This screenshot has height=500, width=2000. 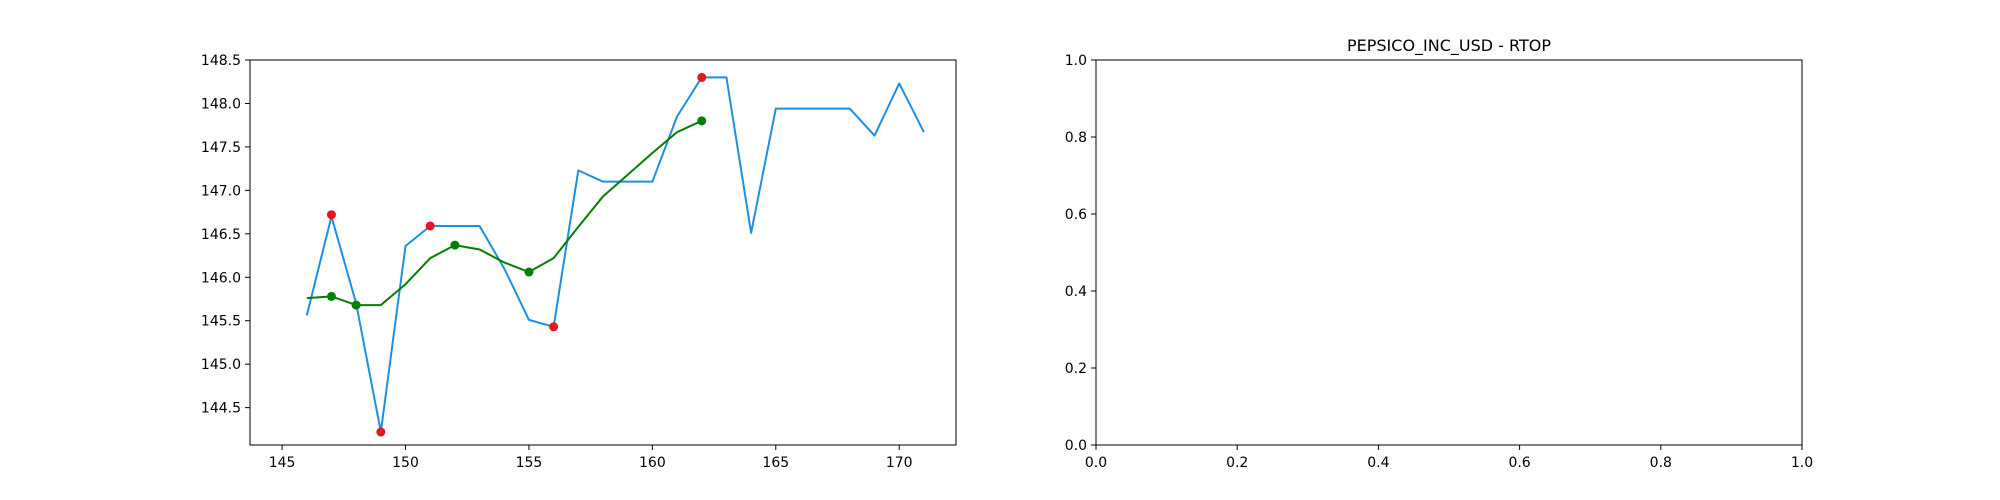 What do you see at coordinates (221, 409) in the screenshot?
I see `y-tick-label: 144.5` at bounding box center [221, 409].